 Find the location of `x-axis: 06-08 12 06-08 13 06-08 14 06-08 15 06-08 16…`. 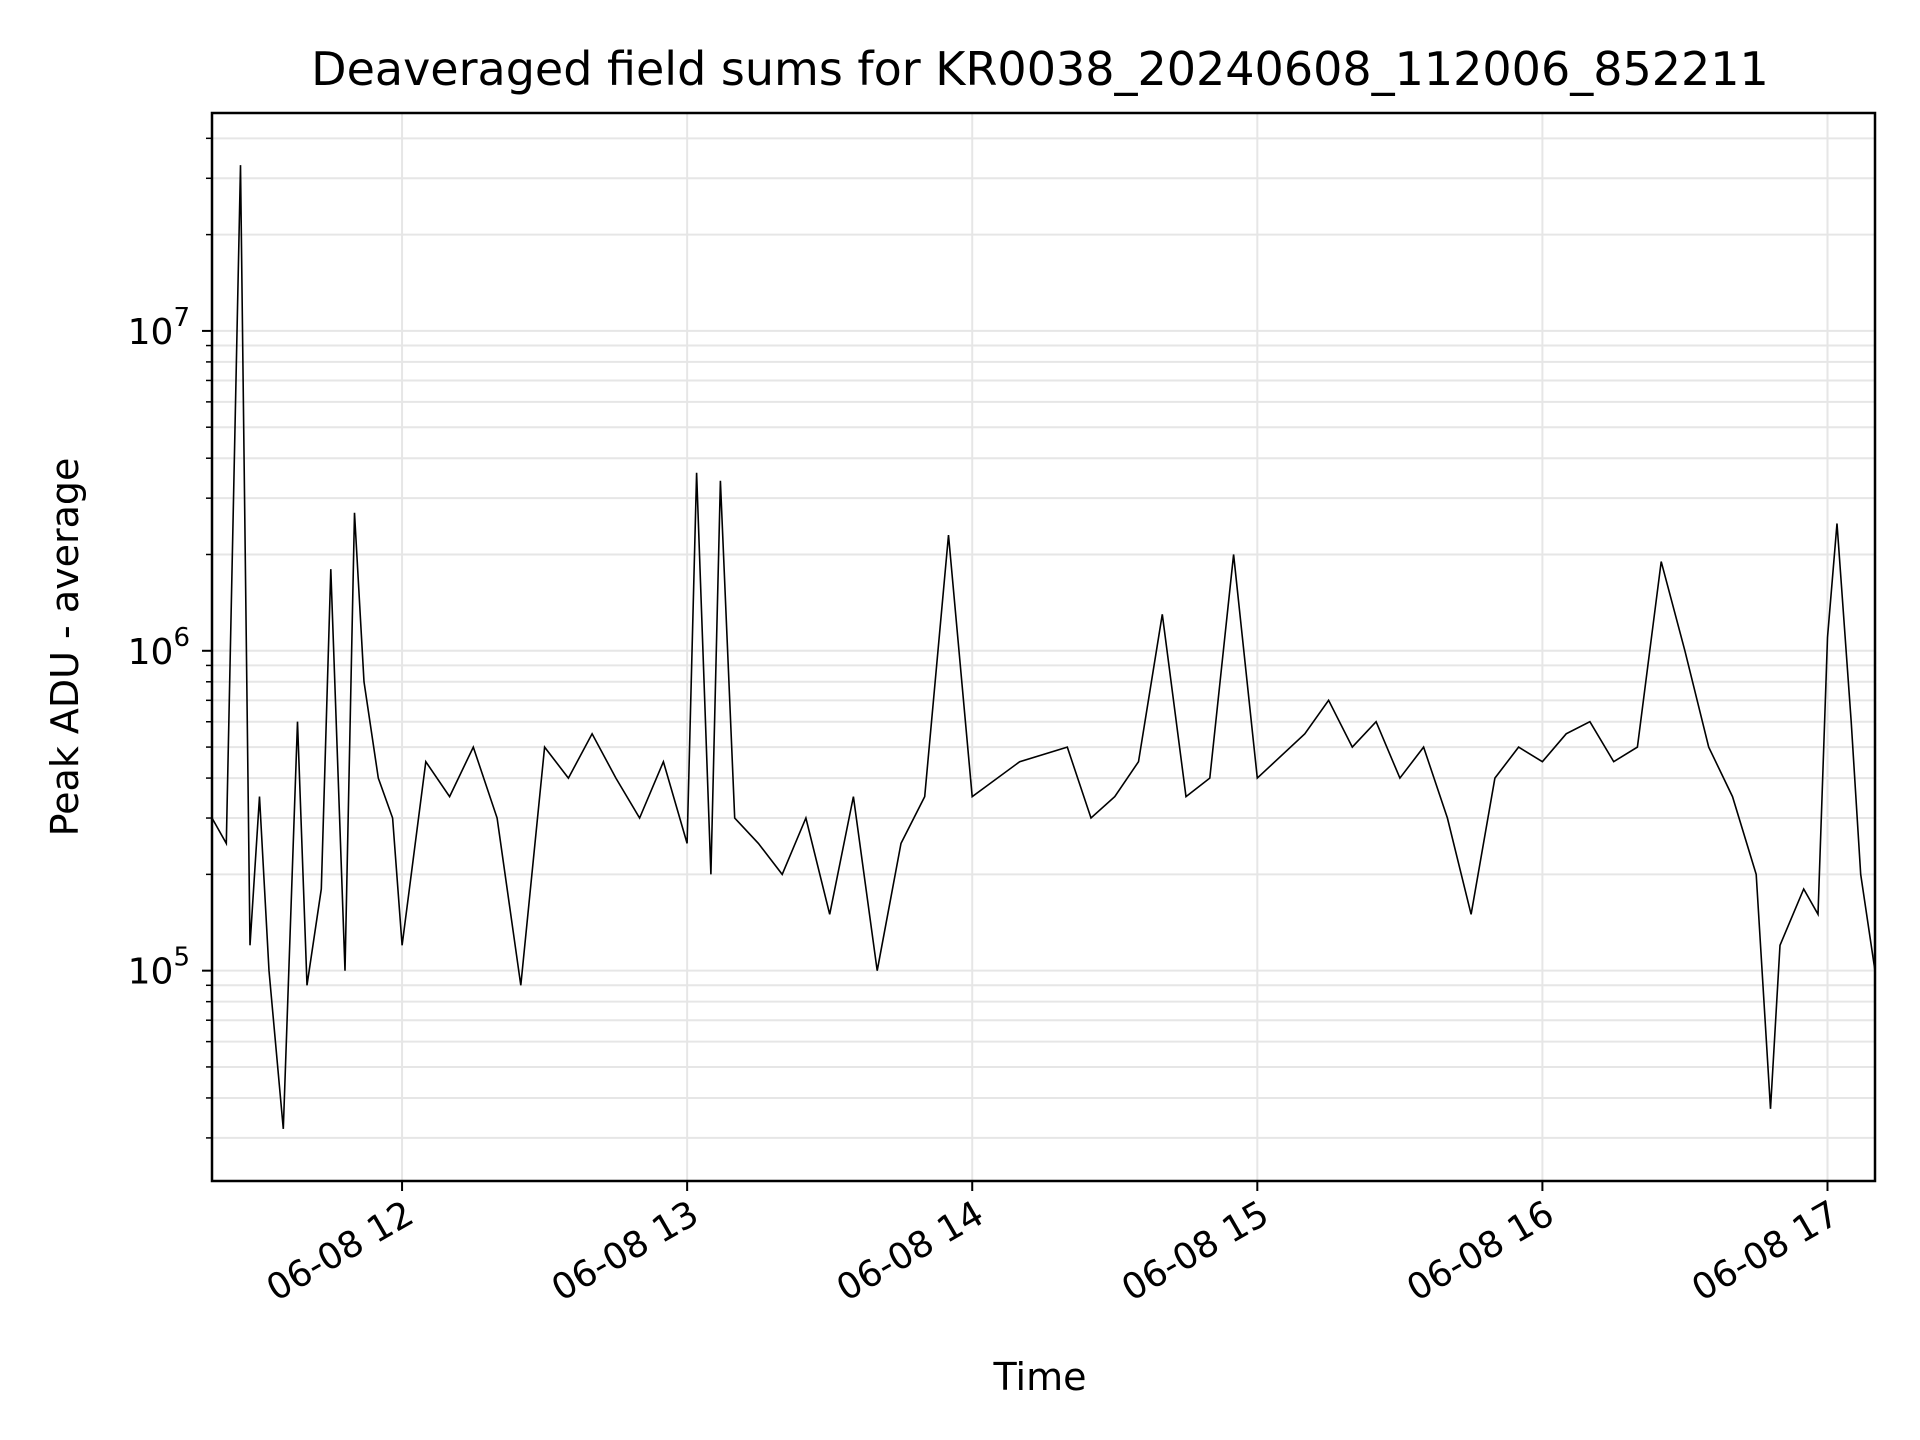

x-axis: 06-08 12 06-08 13 06-08 14 06-08 15 06-08 16… is located at coordinates (1053, 1245).